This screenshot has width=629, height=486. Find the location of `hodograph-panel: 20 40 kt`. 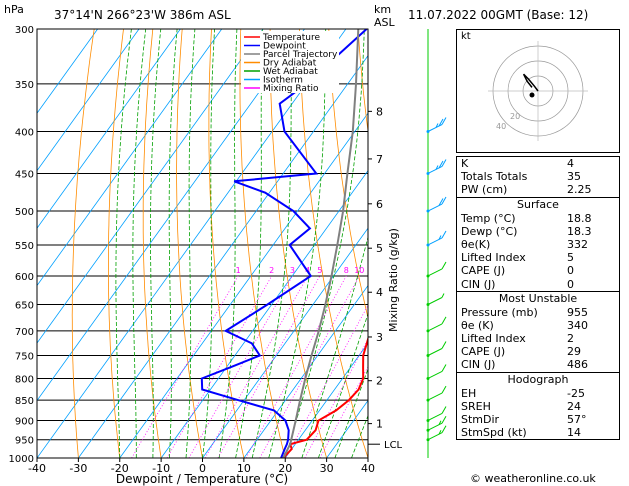

hodograph-panel: 20 40 kt is located at coordinates (538, 91).